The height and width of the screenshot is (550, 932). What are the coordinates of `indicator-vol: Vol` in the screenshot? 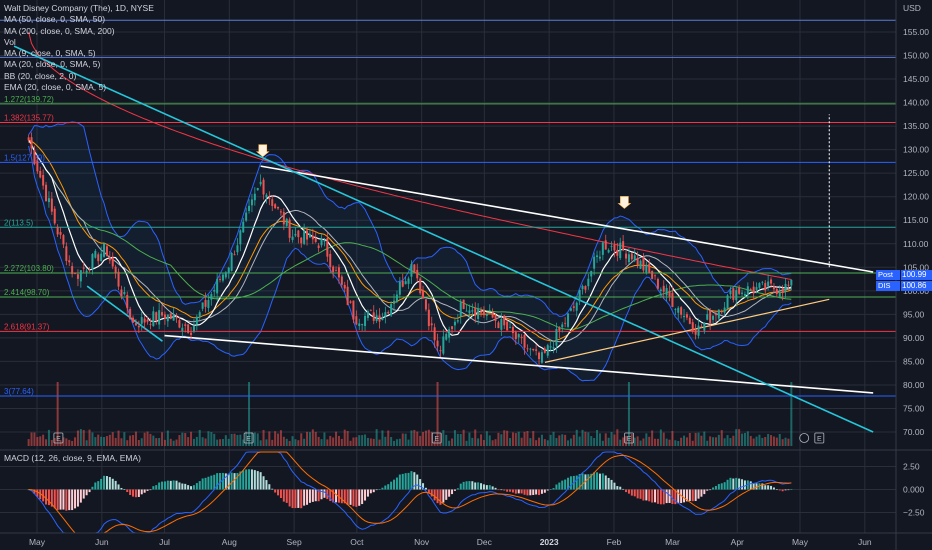 It's located at (10, 41).